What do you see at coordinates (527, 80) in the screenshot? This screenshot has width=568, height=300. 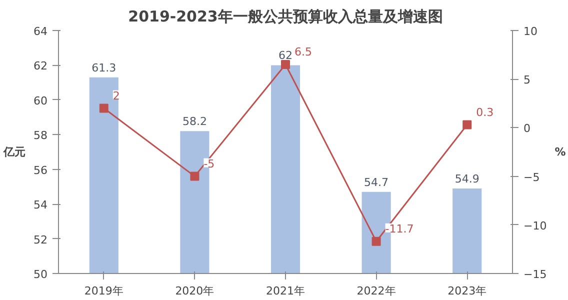 I see `y2-tick-label: 5` at bounding box center [527, 80].